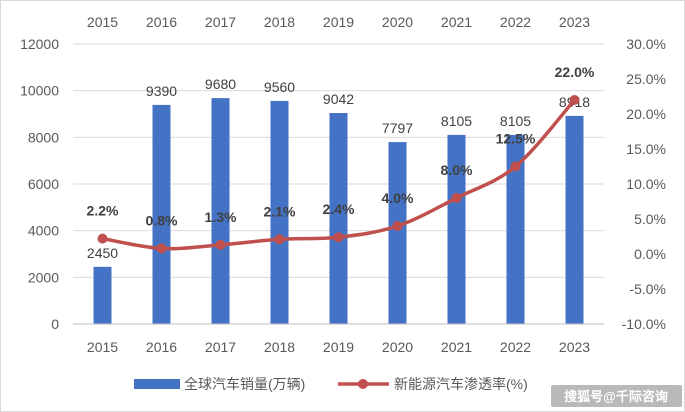  What do you see at coordinates (457, 170) in the screenshot?
I see `rate-value-label: 8.0%` at bounding box center [457, 170].